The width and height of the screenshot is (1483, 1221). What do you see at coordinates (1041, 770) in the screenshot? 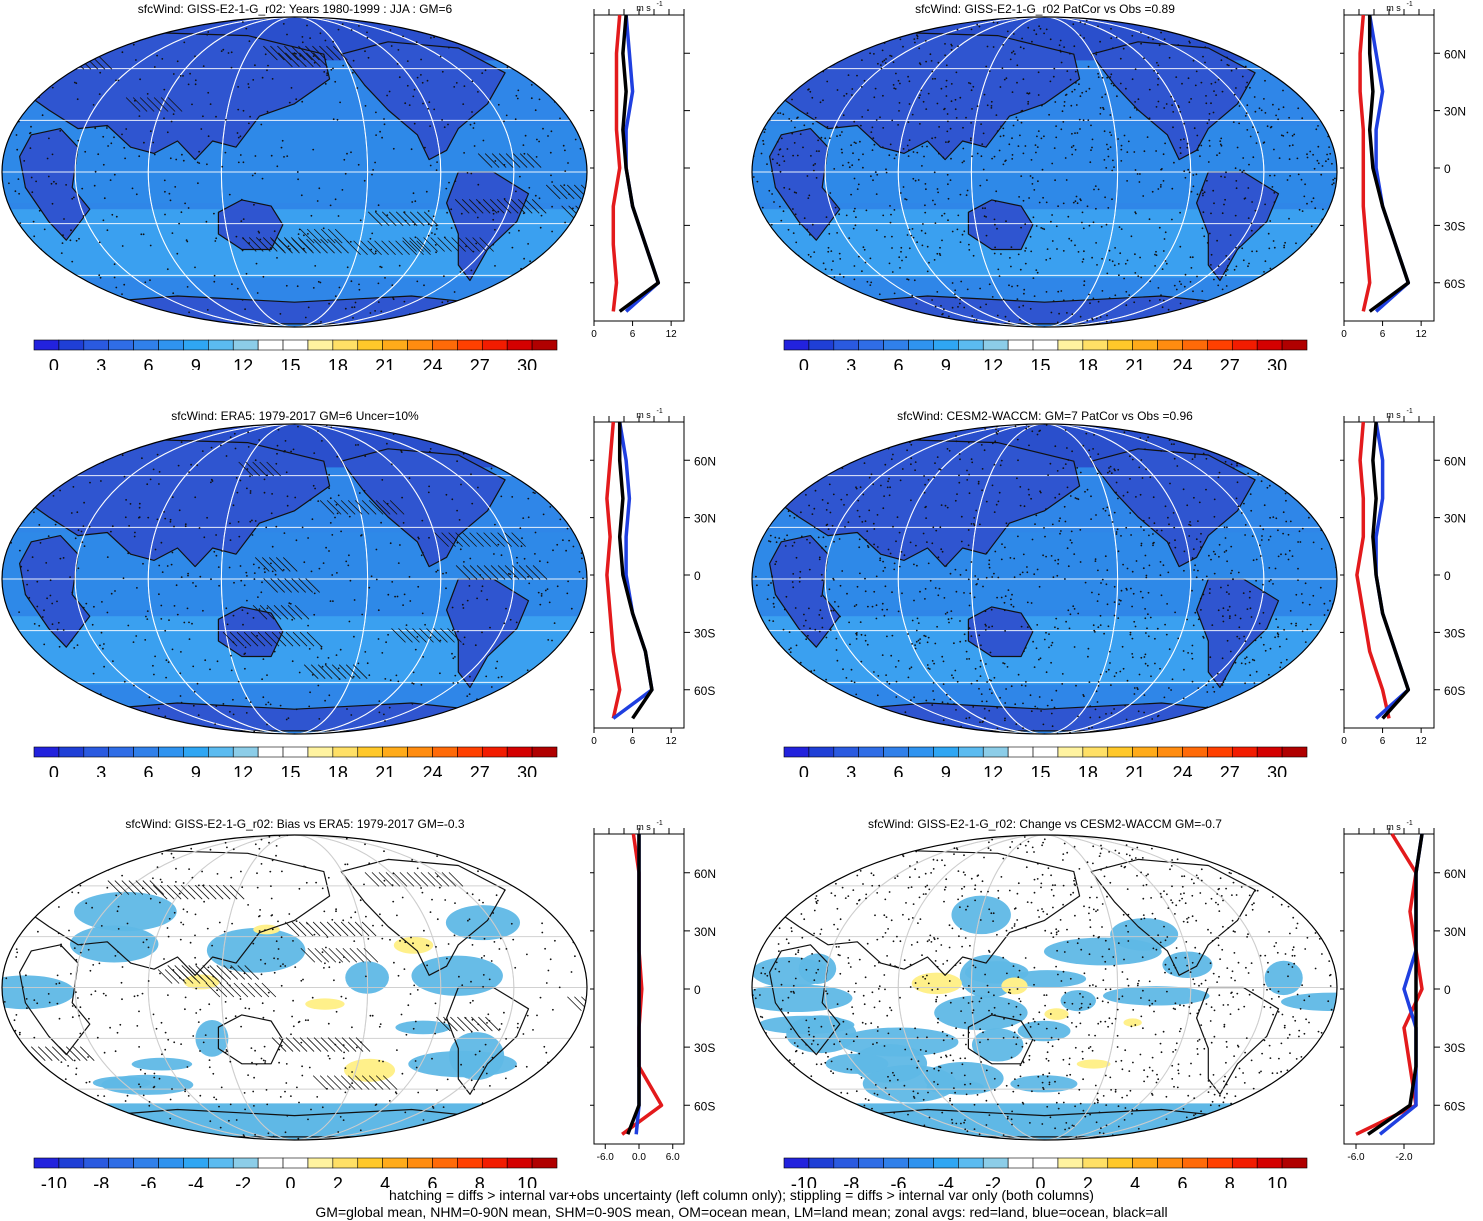
I see `colorbar-tick-label: 15` at bounding box center [1041, 770].